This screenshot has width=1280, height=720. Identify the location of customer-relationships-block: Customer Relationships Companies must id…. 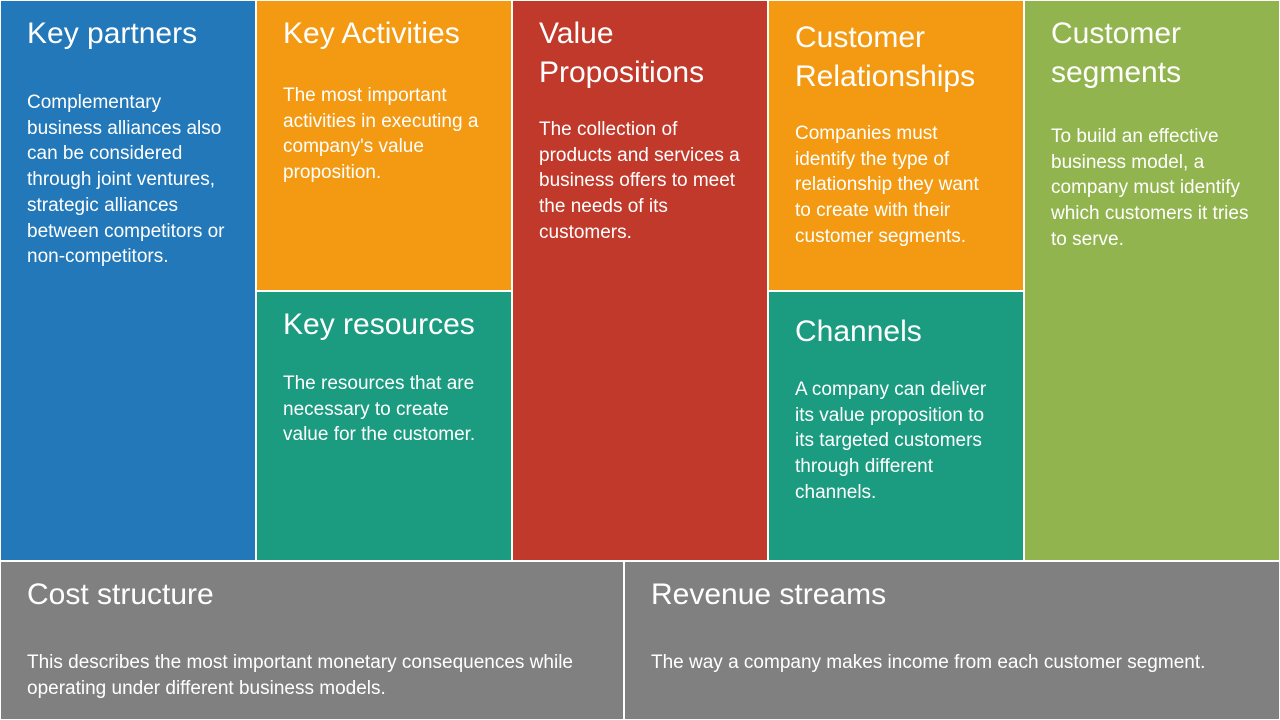
(896, 145).